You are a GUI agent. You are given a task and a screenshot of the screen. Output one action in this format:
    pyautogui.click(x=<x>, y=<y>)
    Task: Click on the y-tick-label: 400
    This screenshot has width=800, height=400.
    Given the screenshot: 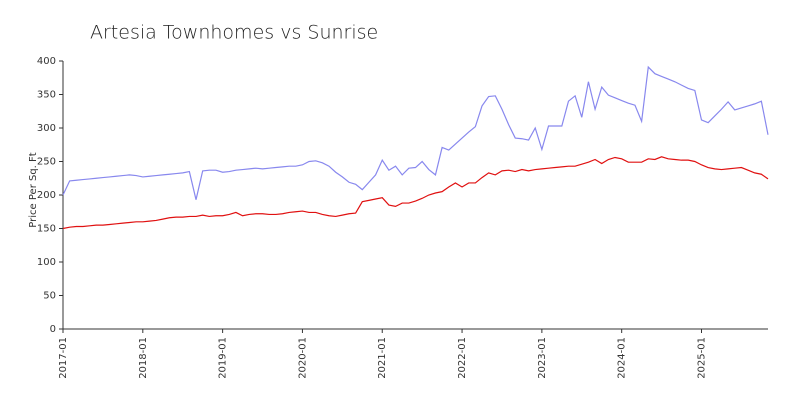 What is the action you would take?
    pyautogui.click(x=46, y=61)
    